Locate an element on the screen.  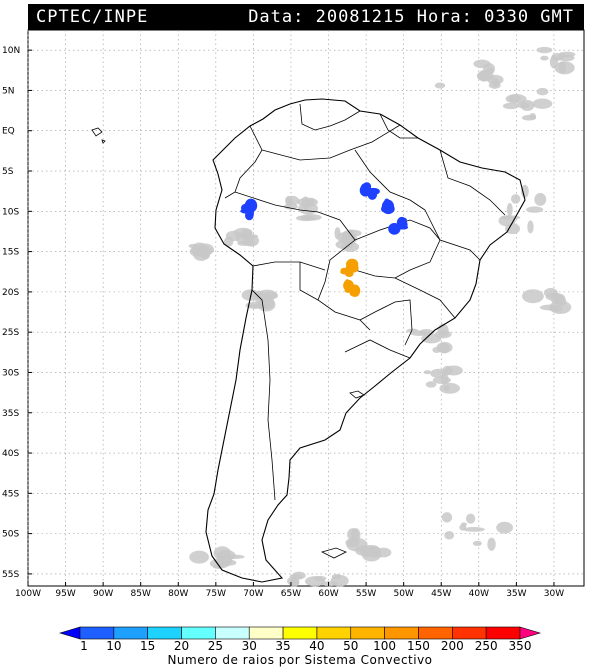
legend-label: 50 is located at coordinates (350, 646).